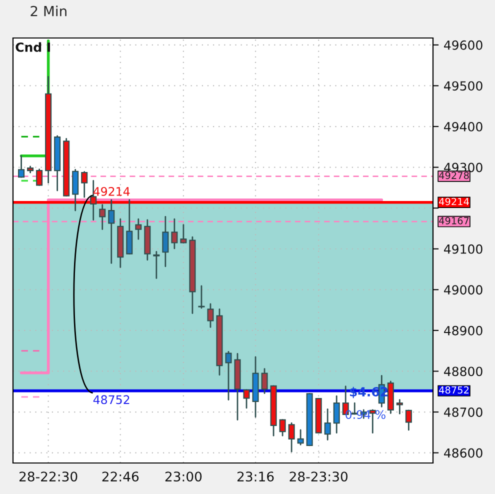 This screenshot has height=494, width=495. What do you see at coordinates (48, 477) in the screenshot?
I see `x-tick-label: 28-22:30` at bounding box center [48, 477].